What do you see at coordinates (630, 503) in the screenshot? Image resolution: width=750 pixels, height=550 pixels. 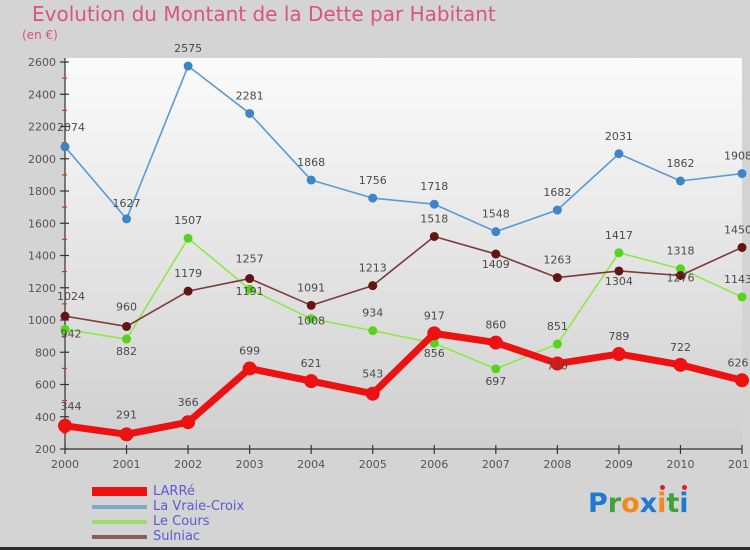 I see `logo-letter: o` at bounding box center [630, 503].